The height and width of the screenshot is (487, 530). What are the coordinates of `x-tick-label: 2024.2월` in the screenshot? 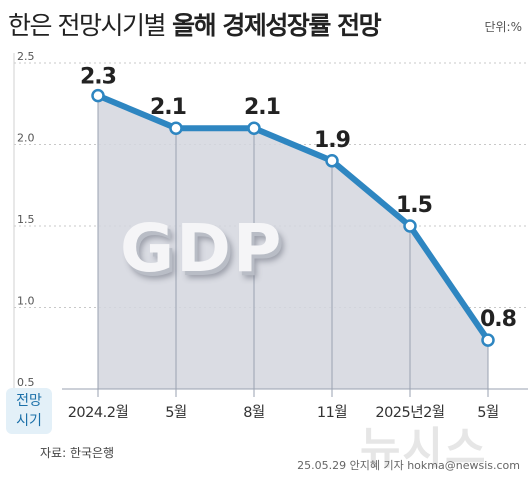 It's located at (98, 412).